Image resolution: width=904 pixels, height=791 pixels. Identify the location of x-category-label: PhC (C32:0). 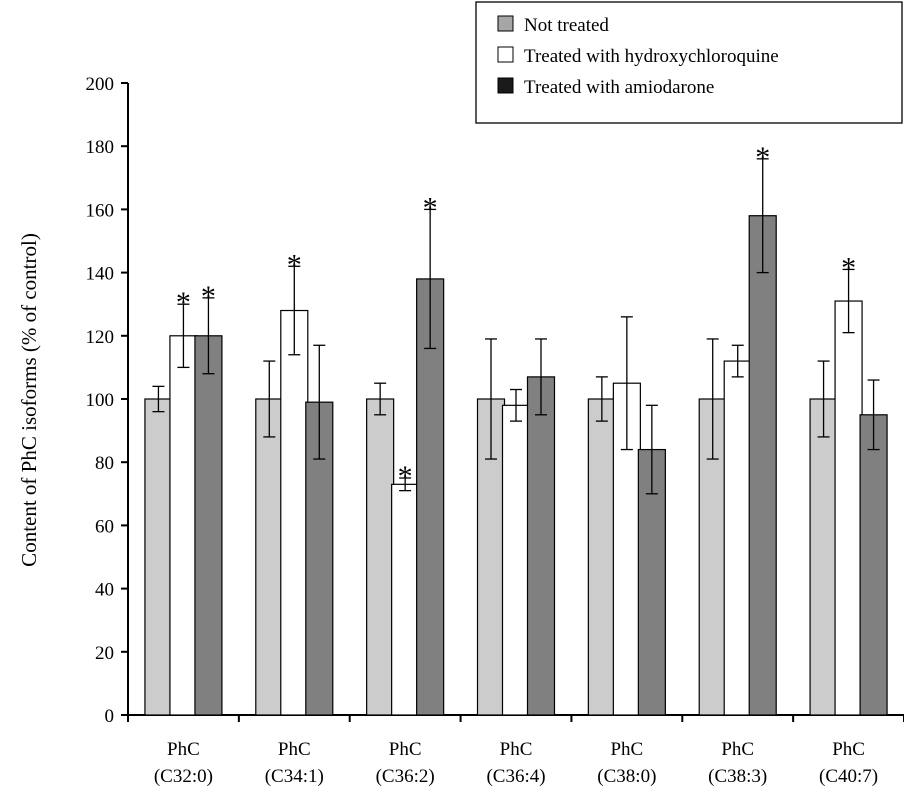
(183, 763).